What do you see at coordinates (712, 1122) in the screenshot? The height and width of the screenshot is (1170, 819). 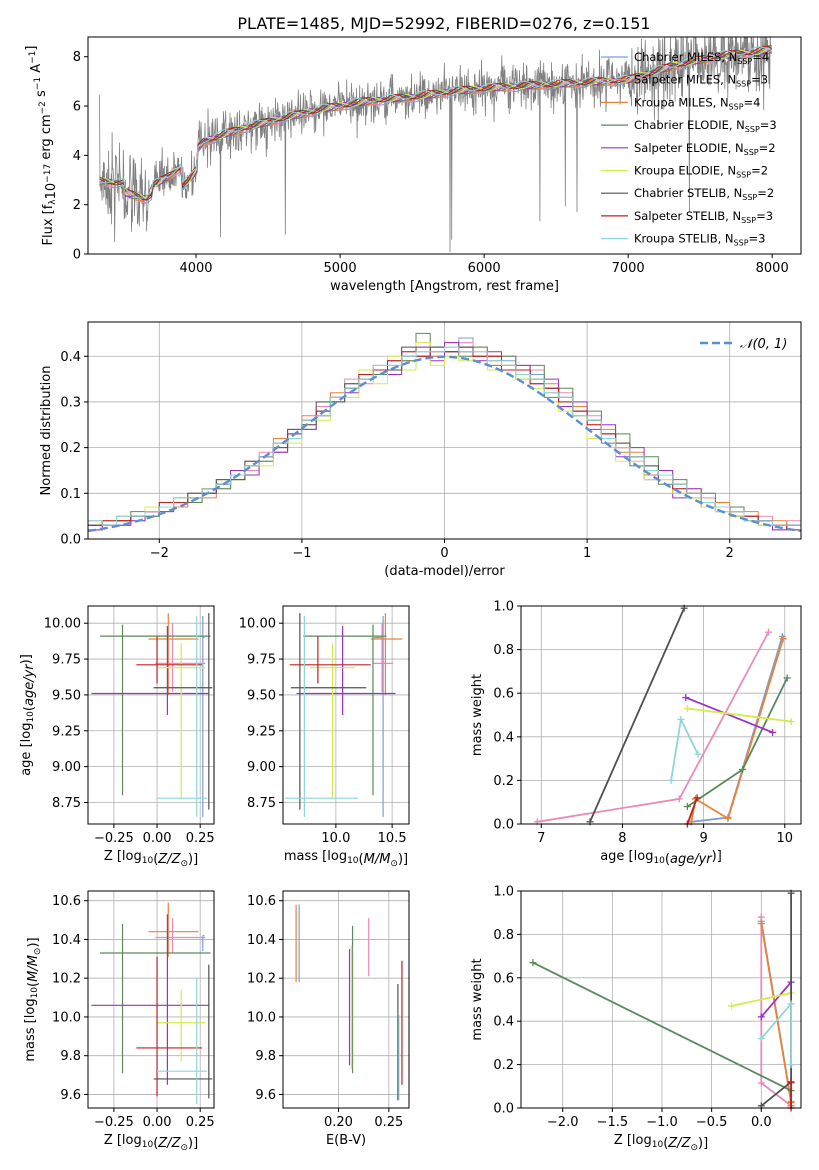 I see `x-tick-label: −0.5` at bounding box center [712, 1122].